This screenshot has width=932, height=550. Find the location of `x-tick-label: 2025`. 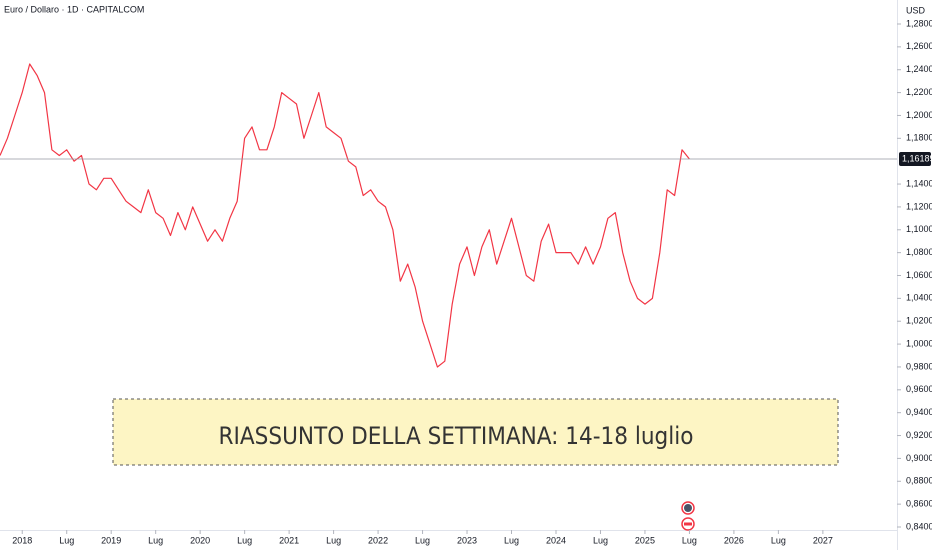

x-tick-label: 2025 is located at coordinates (645, 540).